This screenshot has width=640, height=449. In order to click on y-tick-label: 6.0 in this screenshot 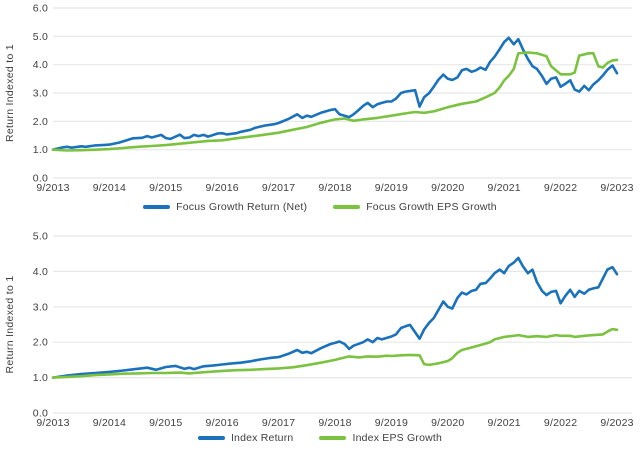, I will do `click(40, 9)`.